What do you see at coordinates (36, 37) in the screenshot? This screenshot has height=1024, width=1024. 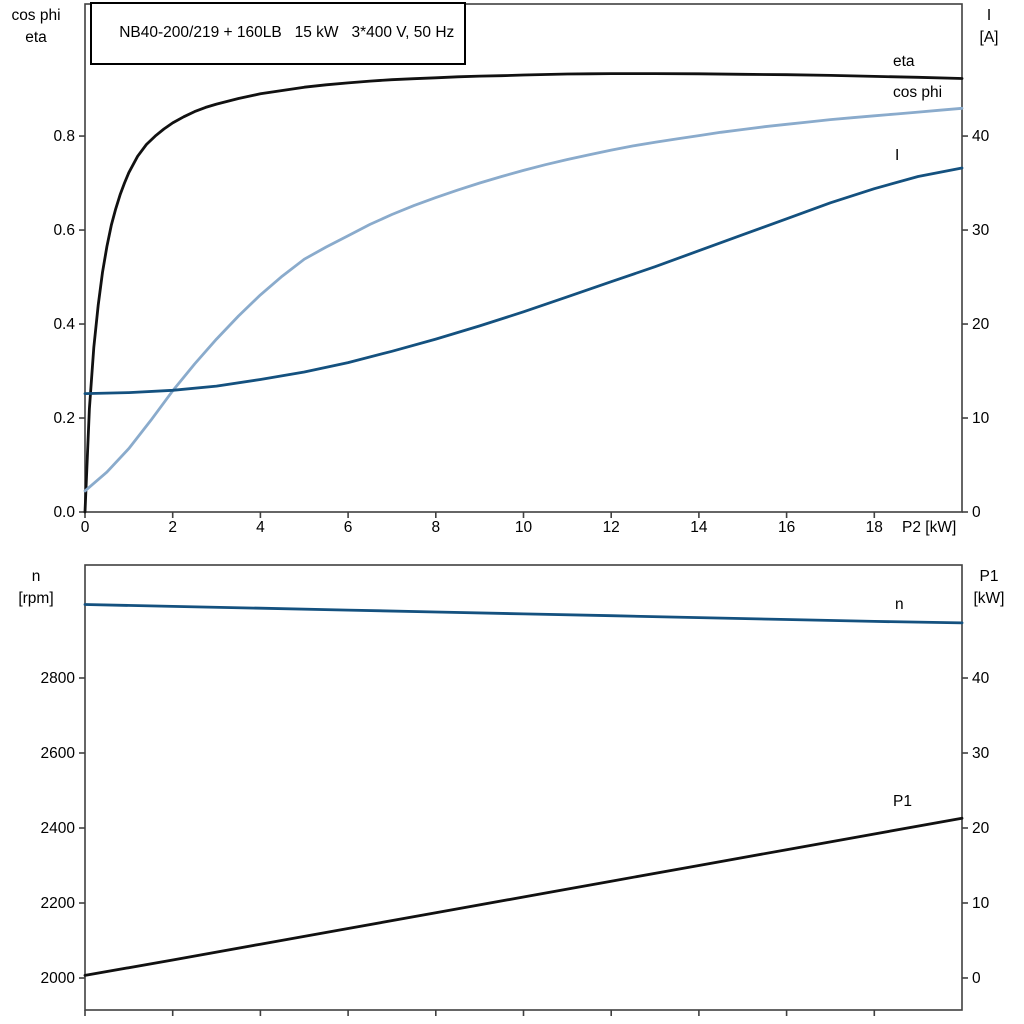 I see `left-axis-label: eta` at bounding box center [36, 37].